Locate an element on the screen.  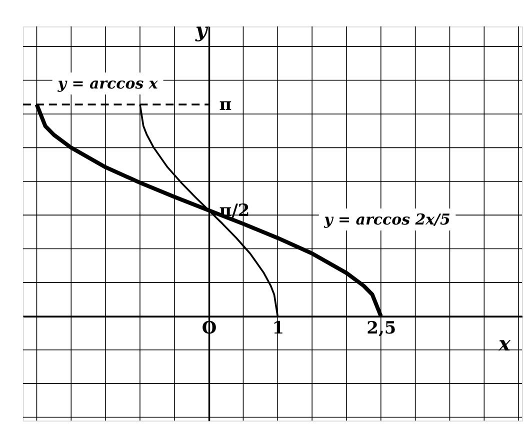
y-tick-label: π is located at coordinates (225, 104).